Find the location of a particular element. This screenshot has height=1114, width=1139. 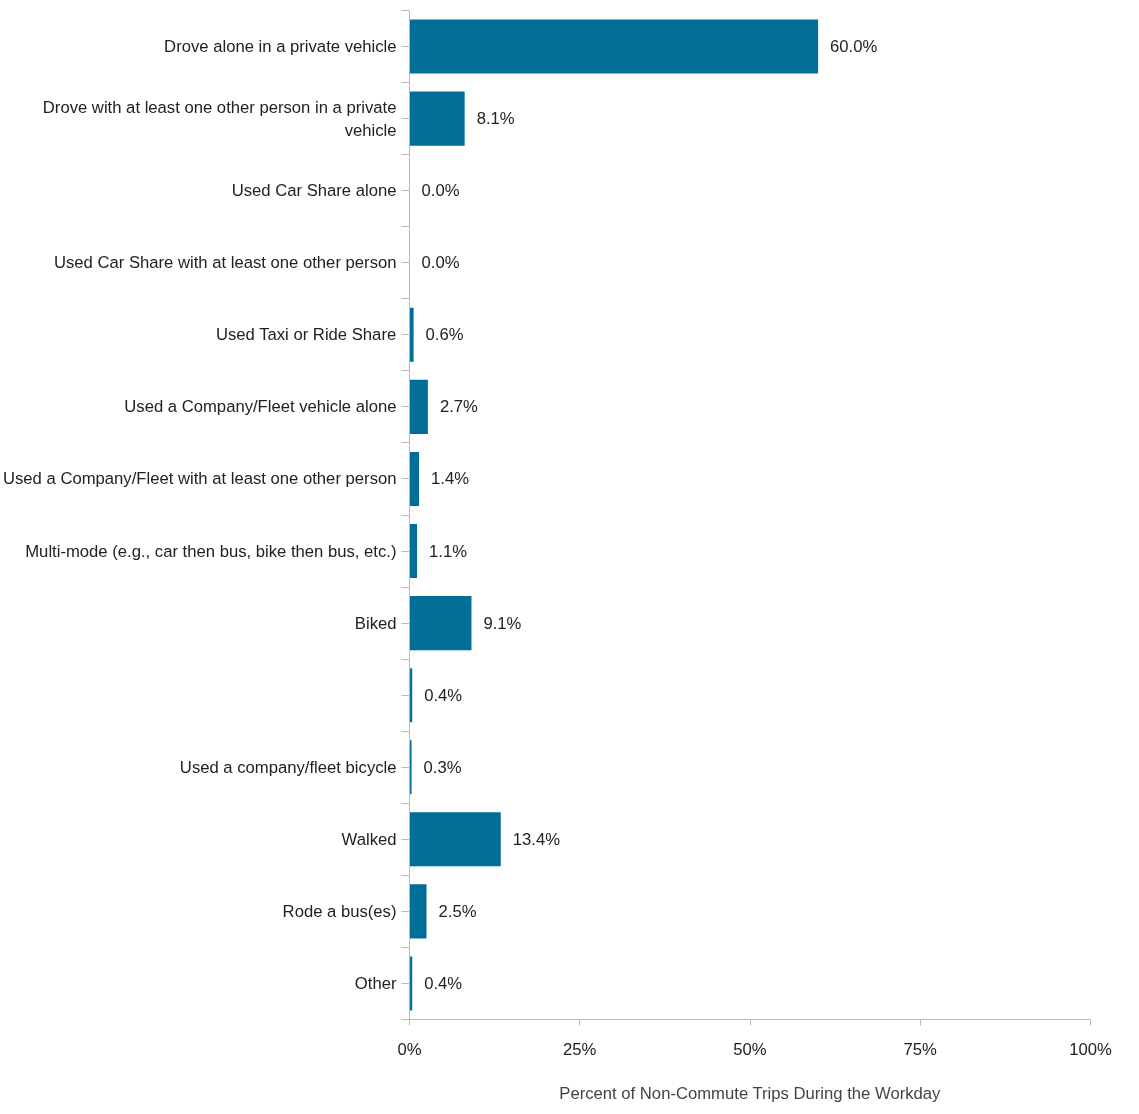

x-tick-label: 75% is located at coordinates (920, 1049).